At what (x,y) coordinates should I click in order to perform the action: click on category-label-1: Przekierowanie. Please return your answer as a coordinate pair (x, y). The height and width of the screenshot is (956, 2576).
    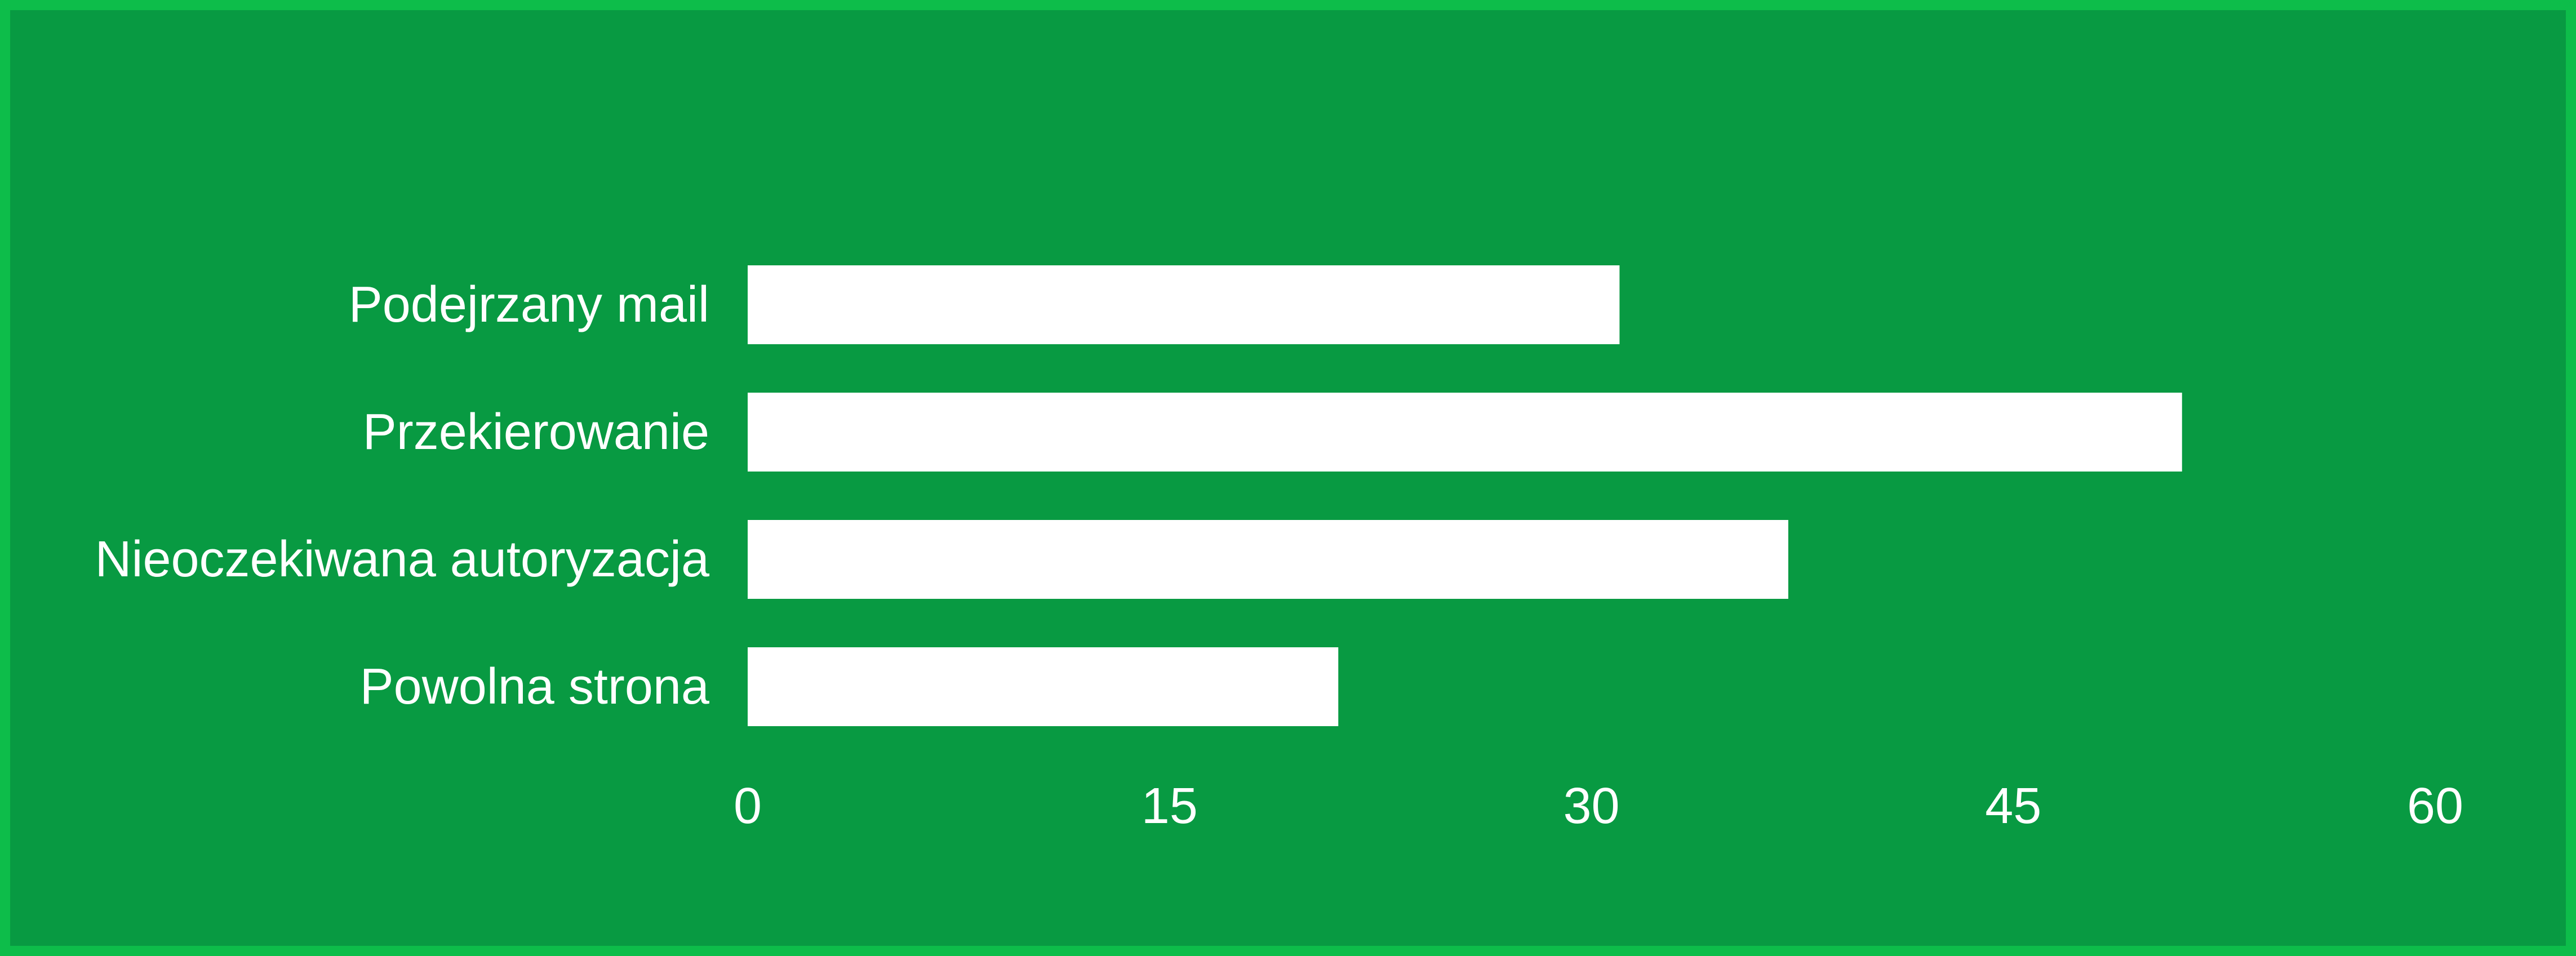
    Looking at the image, I should click on (536, 432).